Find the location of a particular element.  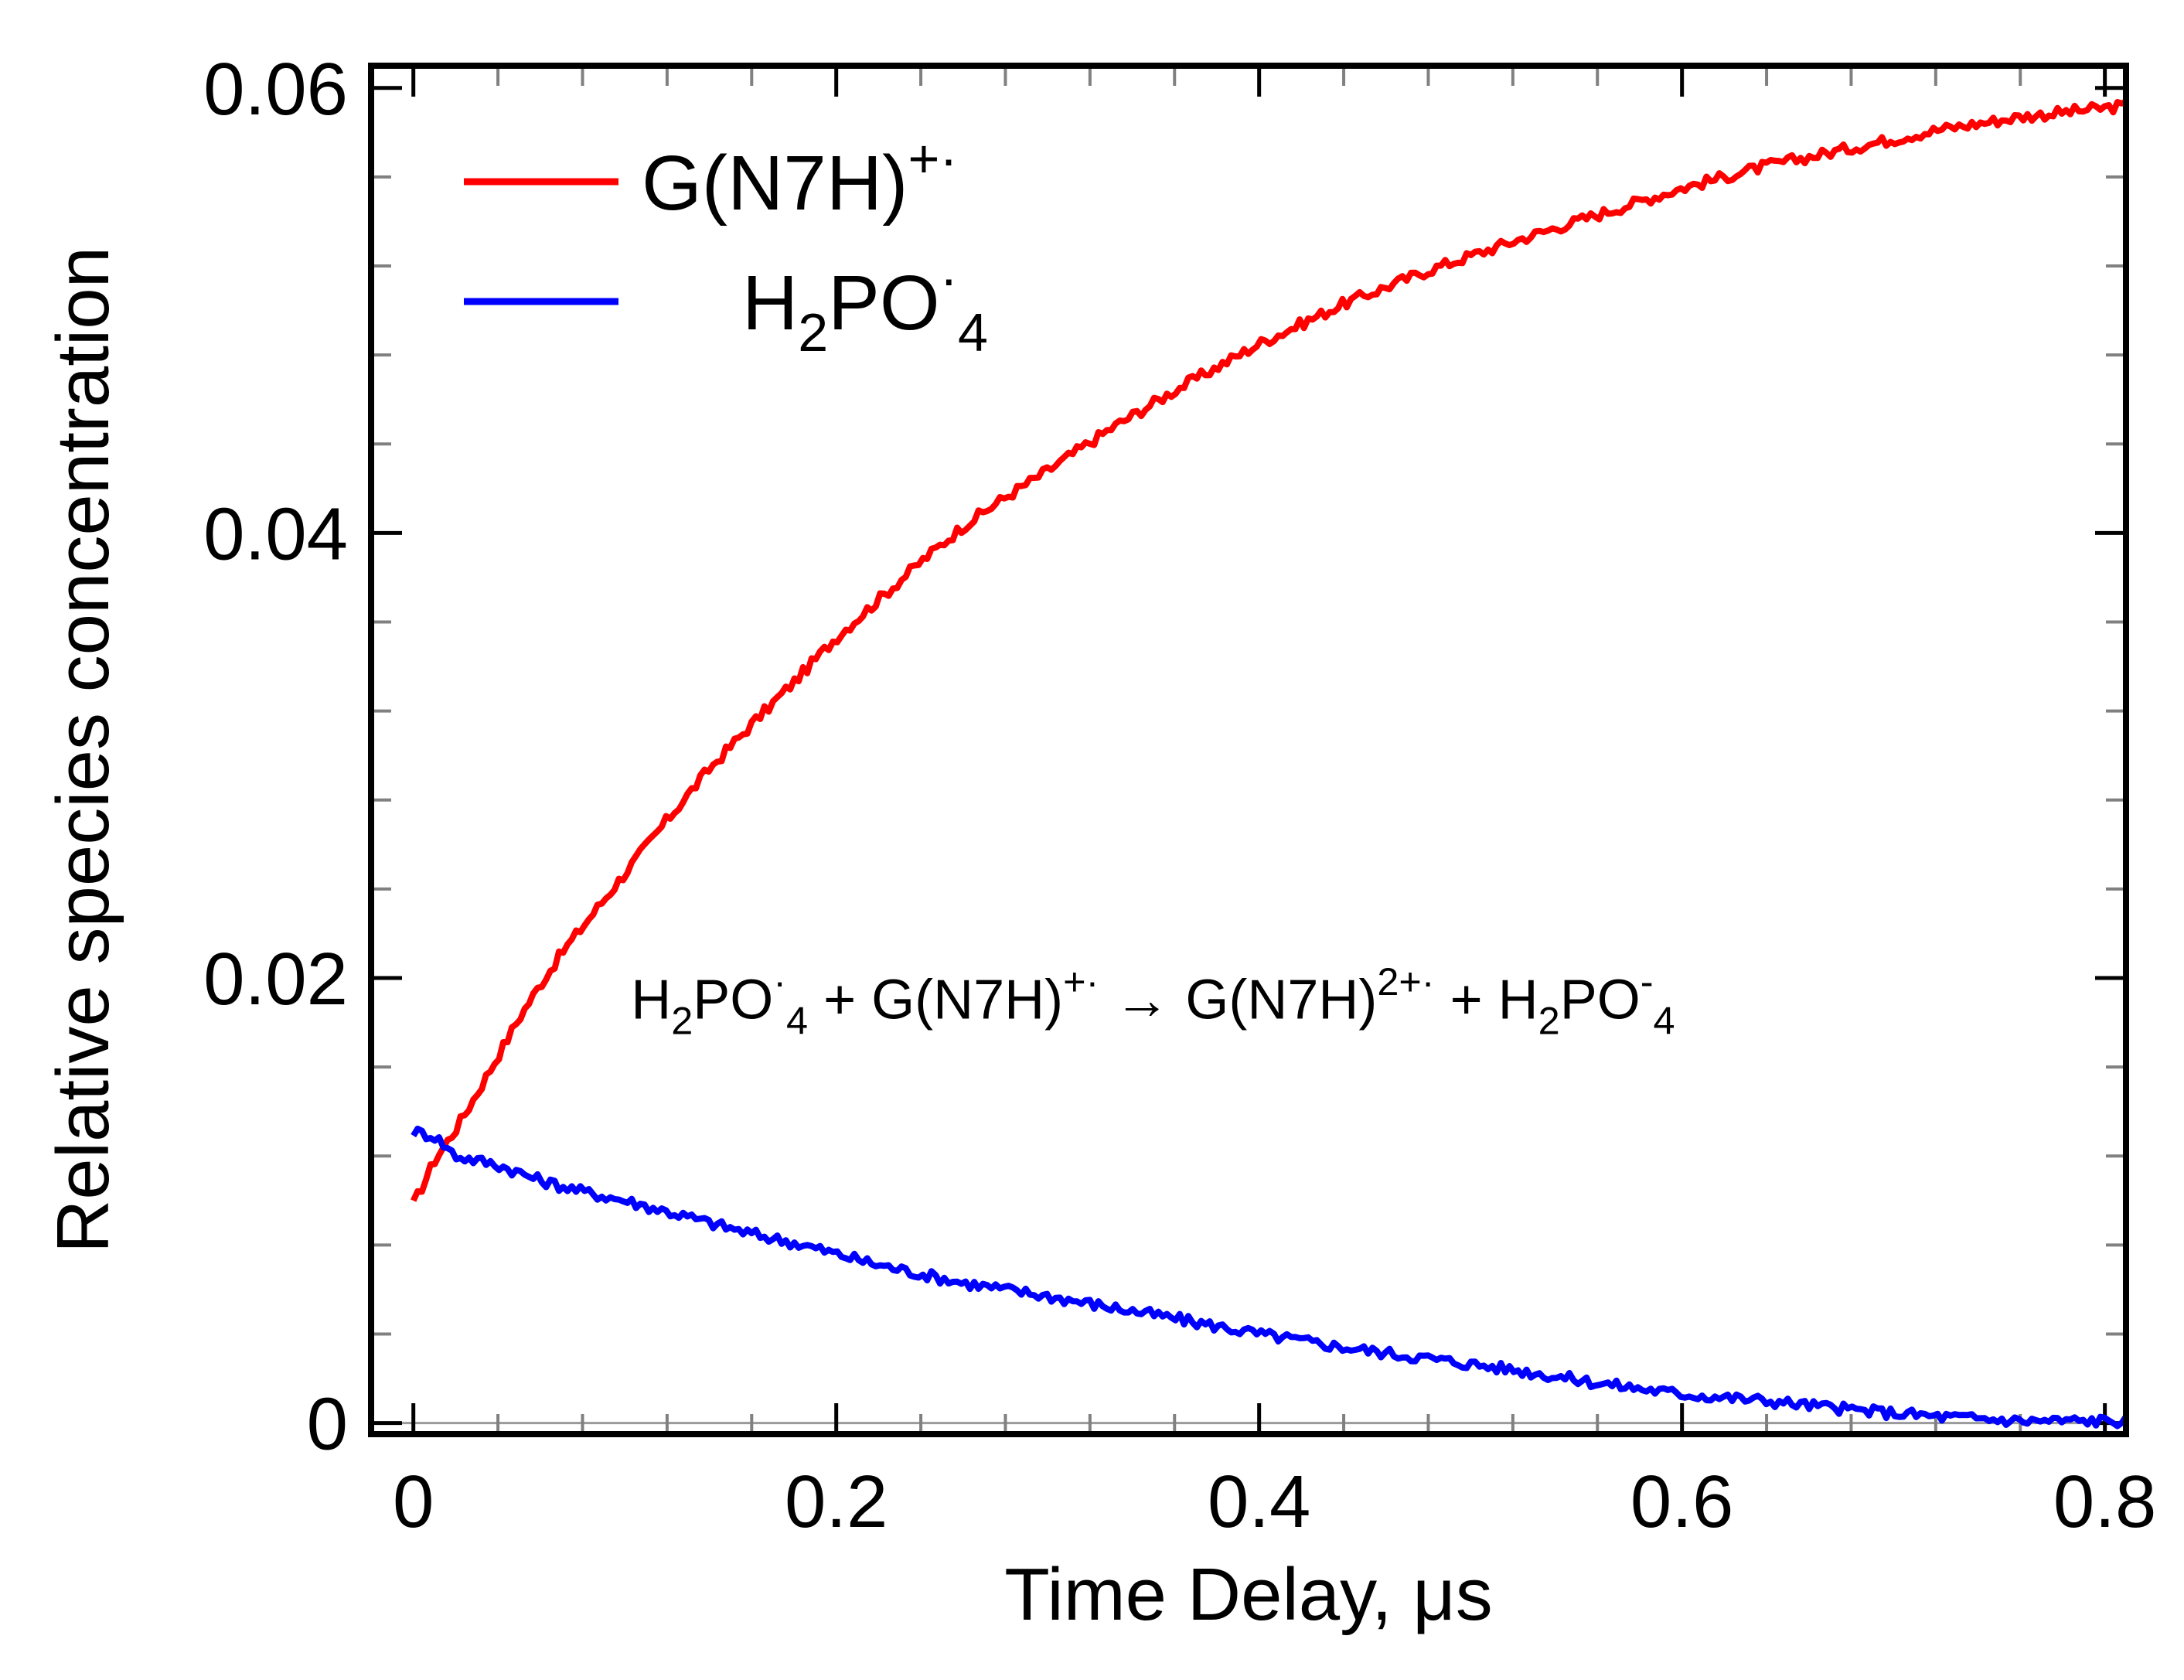

x-tick-label: 0 is located at coordinates (414, 1501).